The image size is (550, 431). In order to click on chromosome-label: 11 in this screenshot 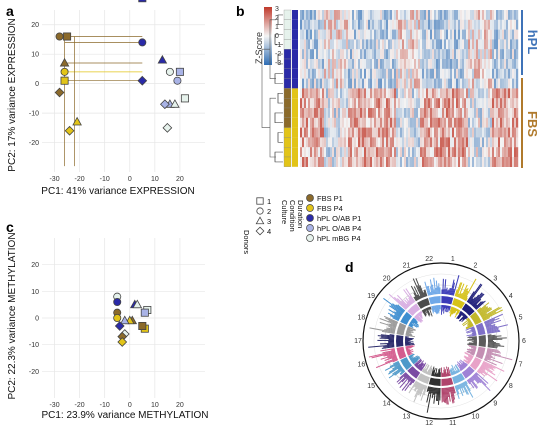, I will do `click(452, 423)`.